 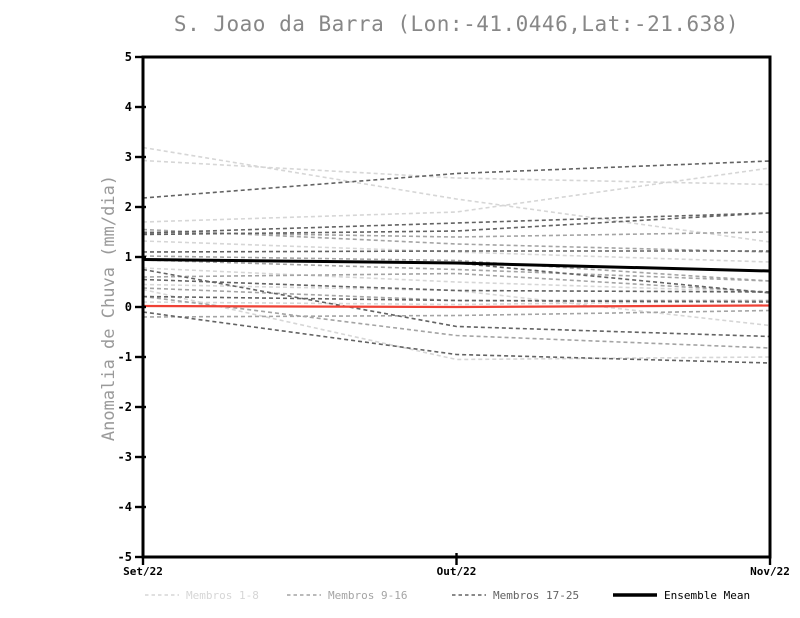 I want to click on x-tick-label: Out/22, so click(x=457, y=571).